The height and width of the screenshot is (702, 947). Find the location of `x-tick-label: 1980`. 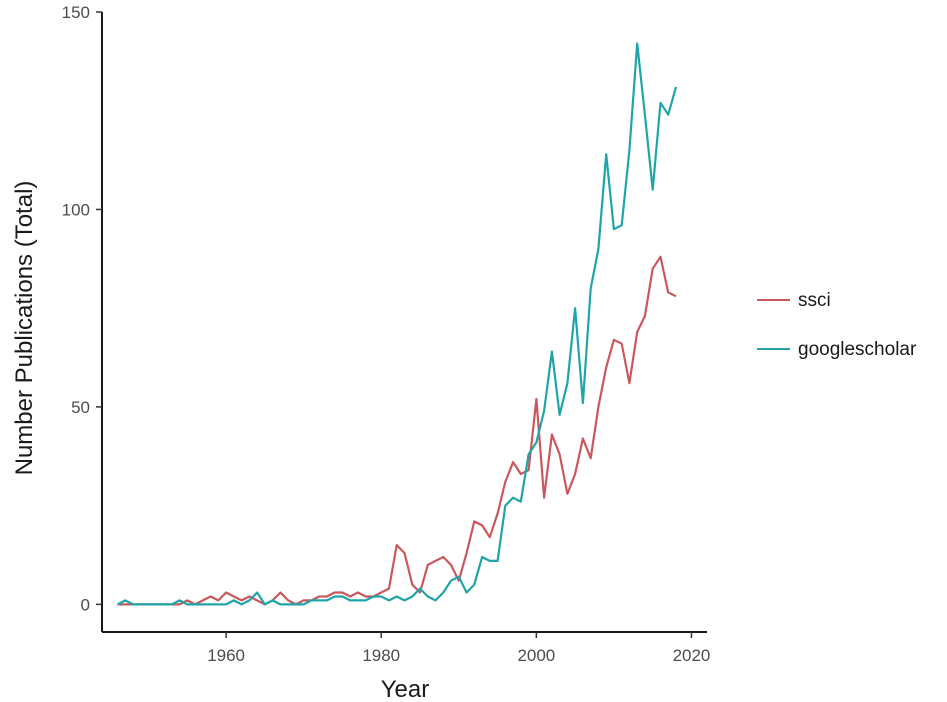

x-tick-label: 1980 is located at coordinates (381, 655).